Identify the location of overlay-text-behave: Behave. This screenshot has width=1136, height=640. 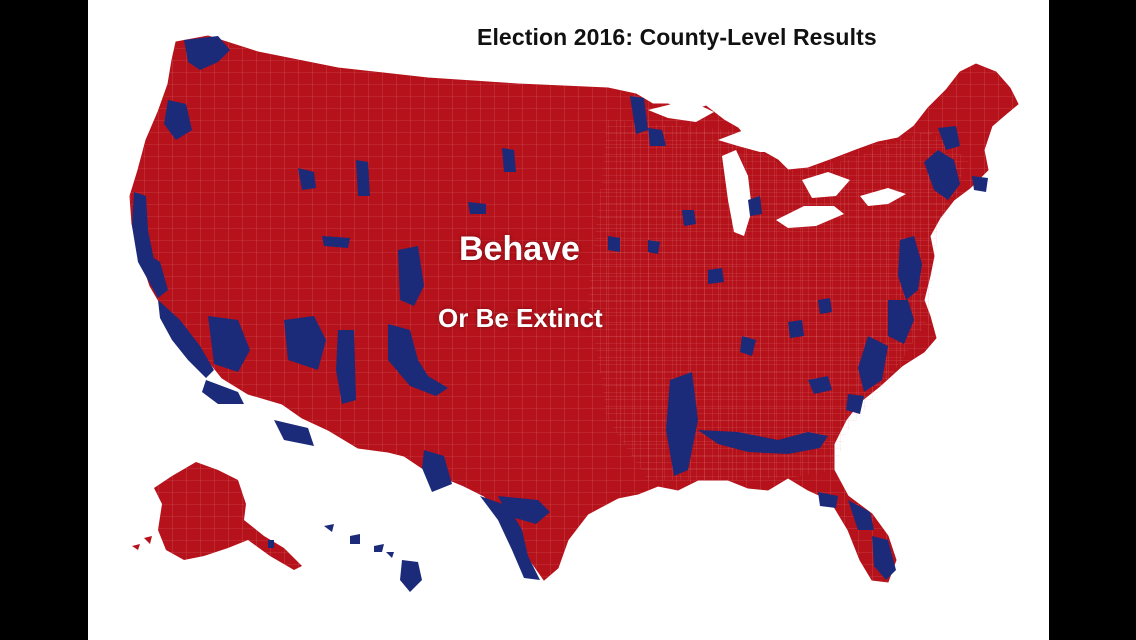
(519, 249).